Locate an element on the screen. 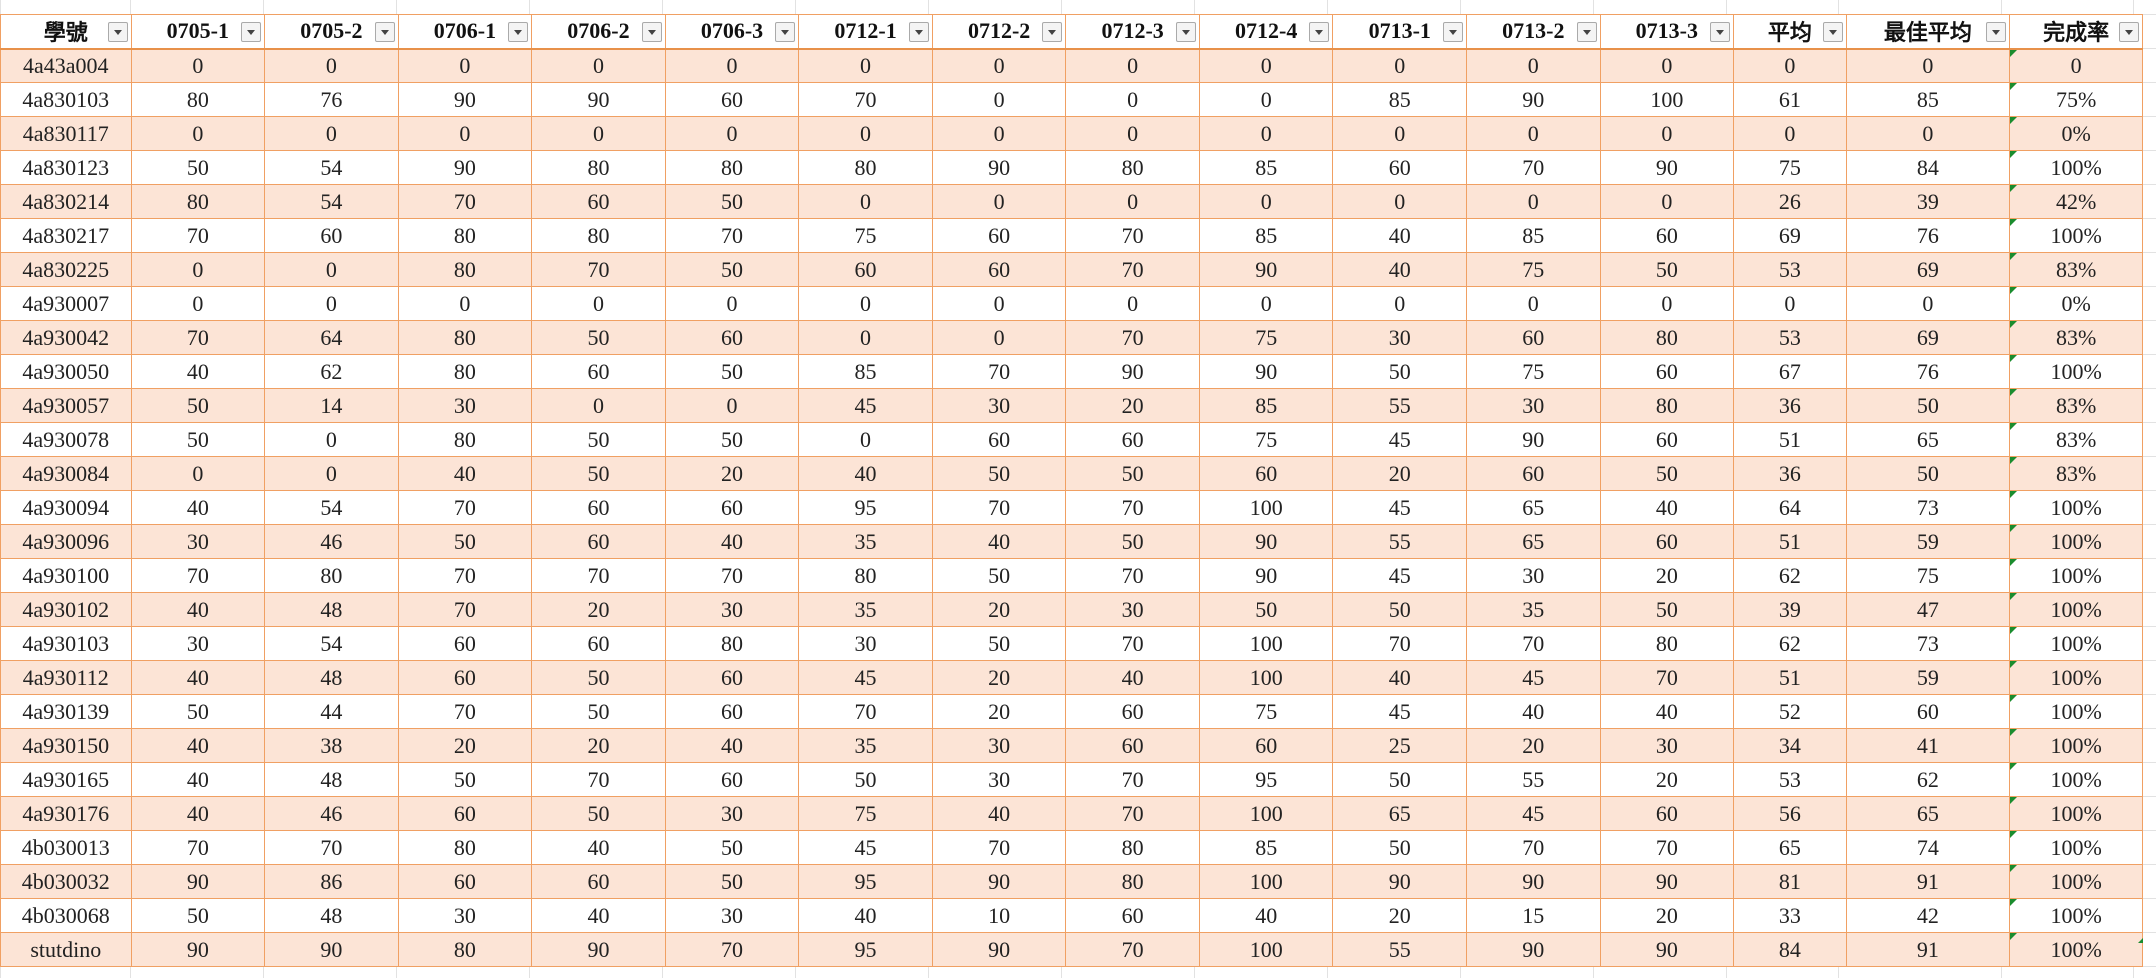 This screenshot has width=2156, height=978. student-id-cell: 4a930102 is located at coordinates (66, 609).